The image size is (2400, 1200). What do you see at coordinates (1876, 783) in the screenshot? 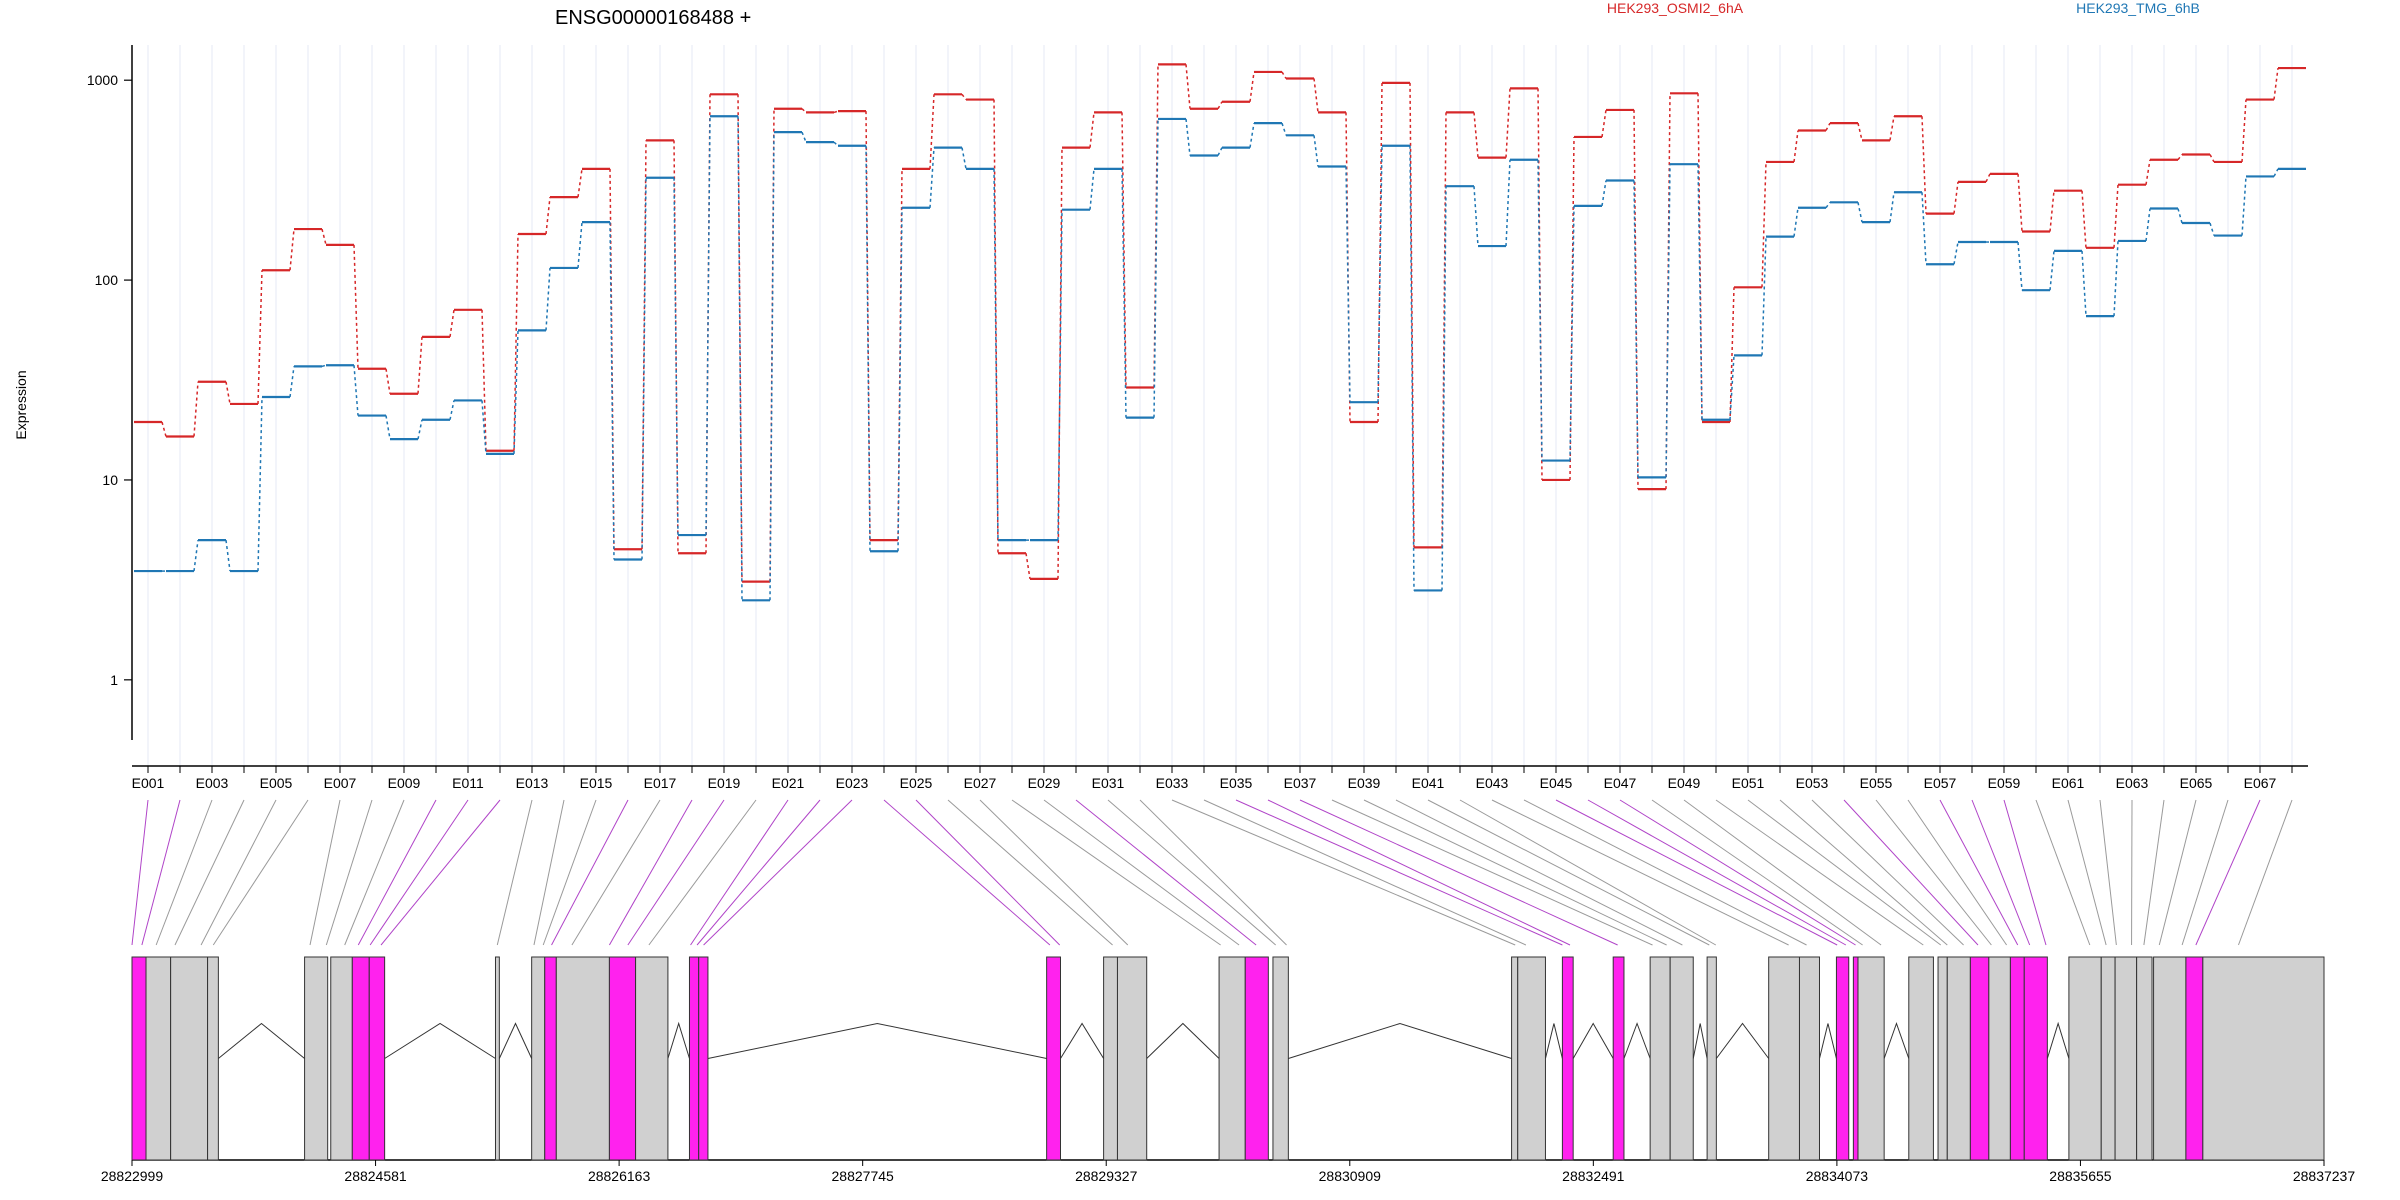
I see `x-tick-label: E055` at bounding box center [1876, 783].